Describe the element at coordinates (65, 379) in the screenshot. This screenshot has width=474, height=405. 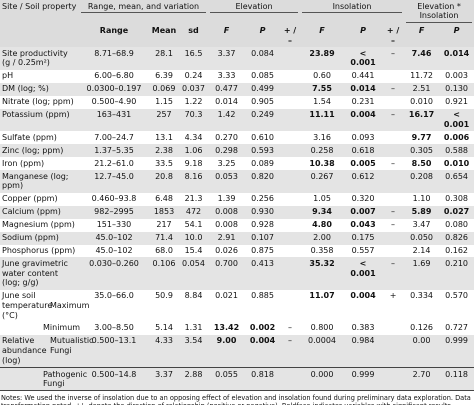
I see `subproperty-label: Pathogenic Fungi` at that location.